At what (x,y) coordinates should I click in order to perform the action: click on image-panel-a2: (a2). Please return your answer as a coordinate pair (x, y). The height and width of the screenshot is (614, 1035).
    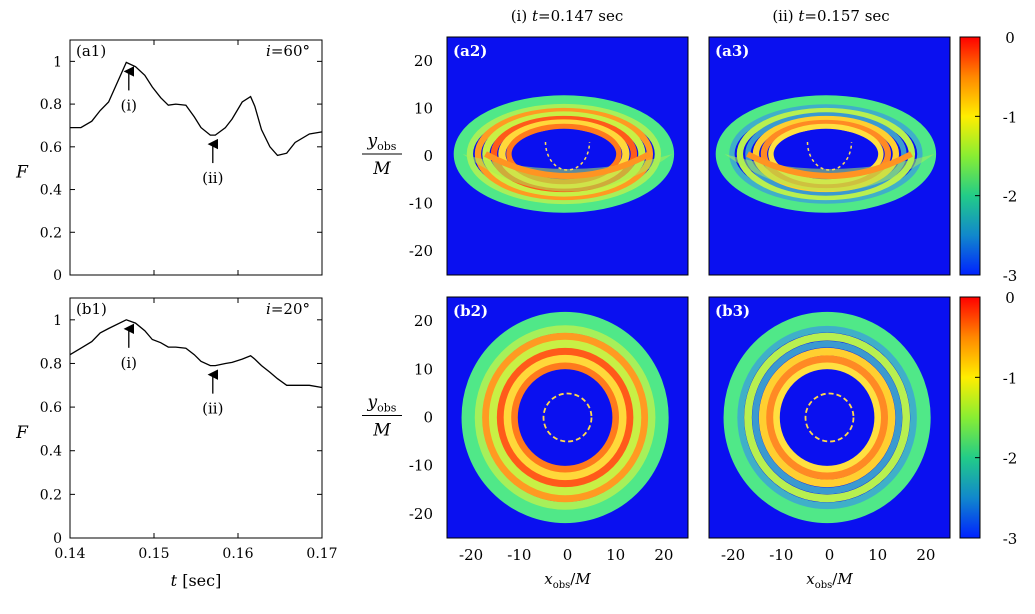
    Looking at the image, I should click on (567, 156).